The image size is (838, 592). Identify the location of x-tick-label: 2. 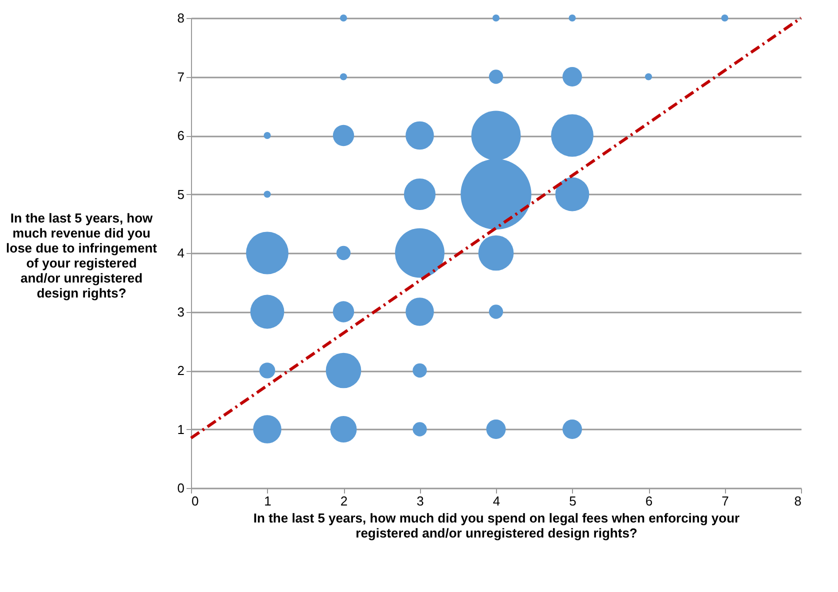
(344, 501).